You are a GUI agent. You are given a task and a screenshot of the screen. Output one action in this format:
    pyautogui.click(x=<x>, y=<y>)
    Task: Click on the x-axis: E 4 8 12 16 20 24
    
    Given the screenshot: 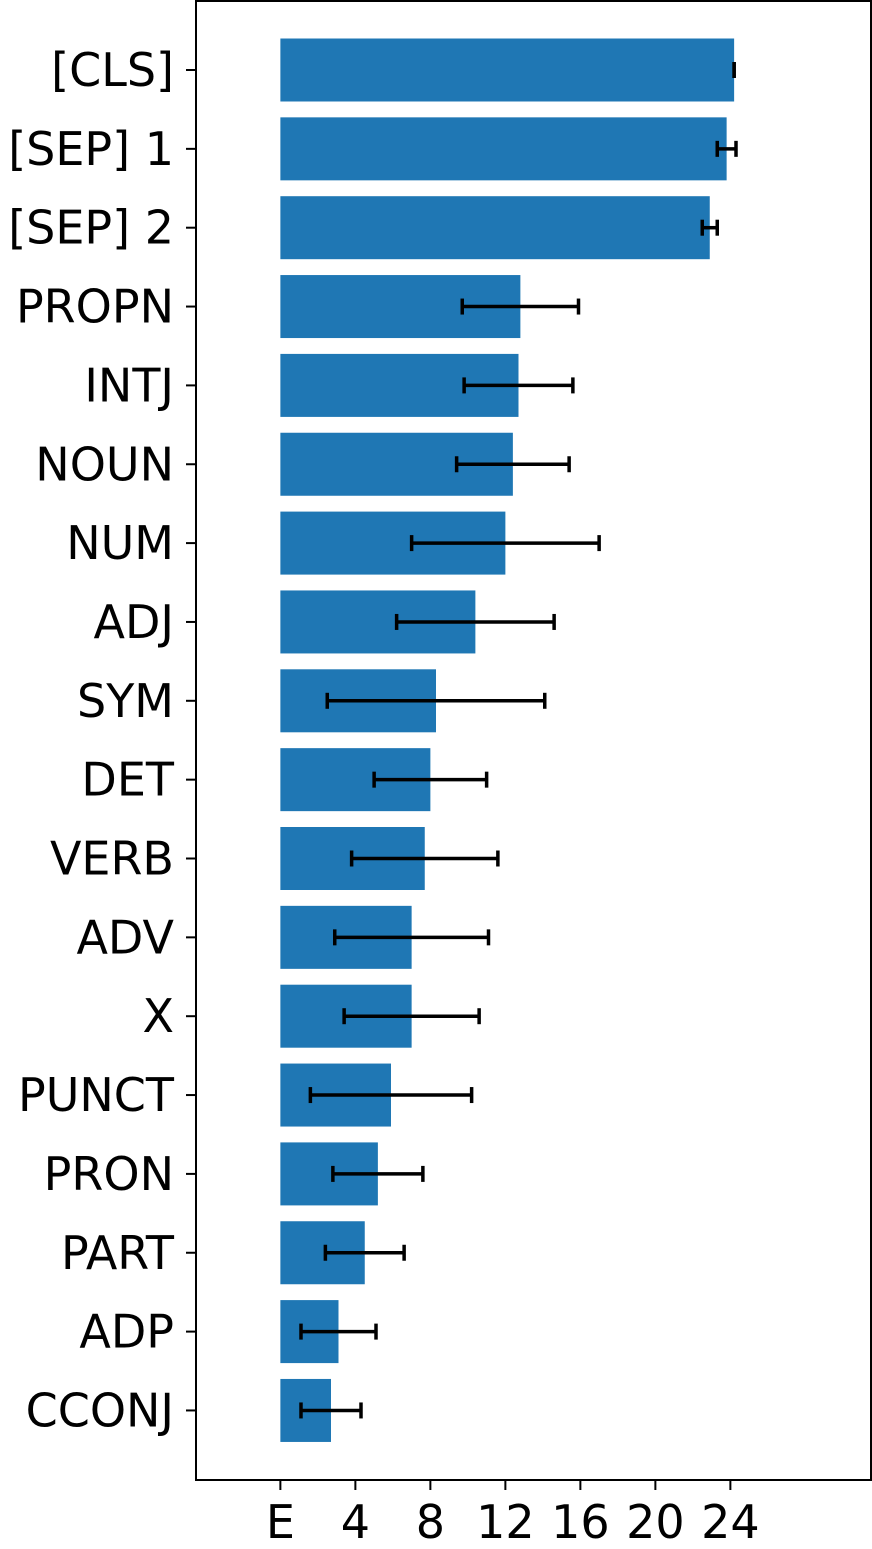 What is the action you would take?
    pyautogui.click(x=513, y=1514)
    